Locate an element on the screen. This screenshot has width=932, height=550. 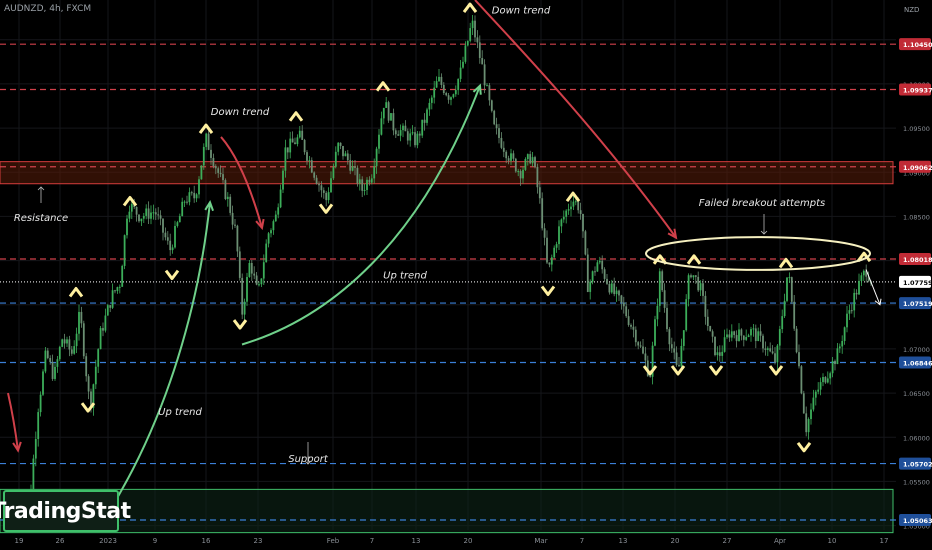
x-tick-label: 9 is located at coordinates (155, 541).